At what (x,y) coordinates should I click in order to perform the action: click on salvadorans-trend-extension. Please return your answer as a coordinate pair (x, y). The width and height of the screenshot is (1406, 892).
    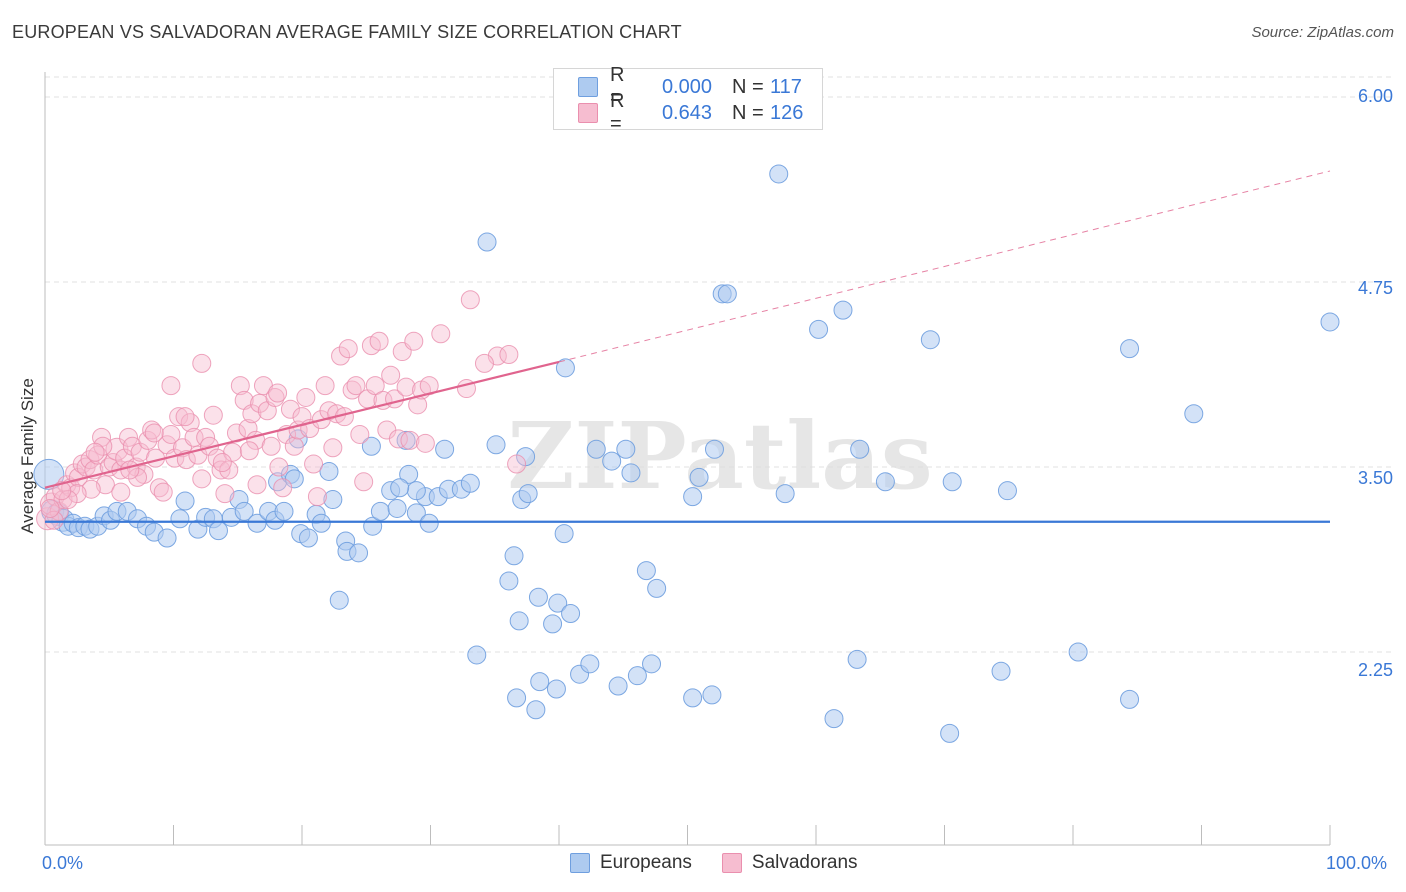
    Looking at the image, I should click on (944, 266).